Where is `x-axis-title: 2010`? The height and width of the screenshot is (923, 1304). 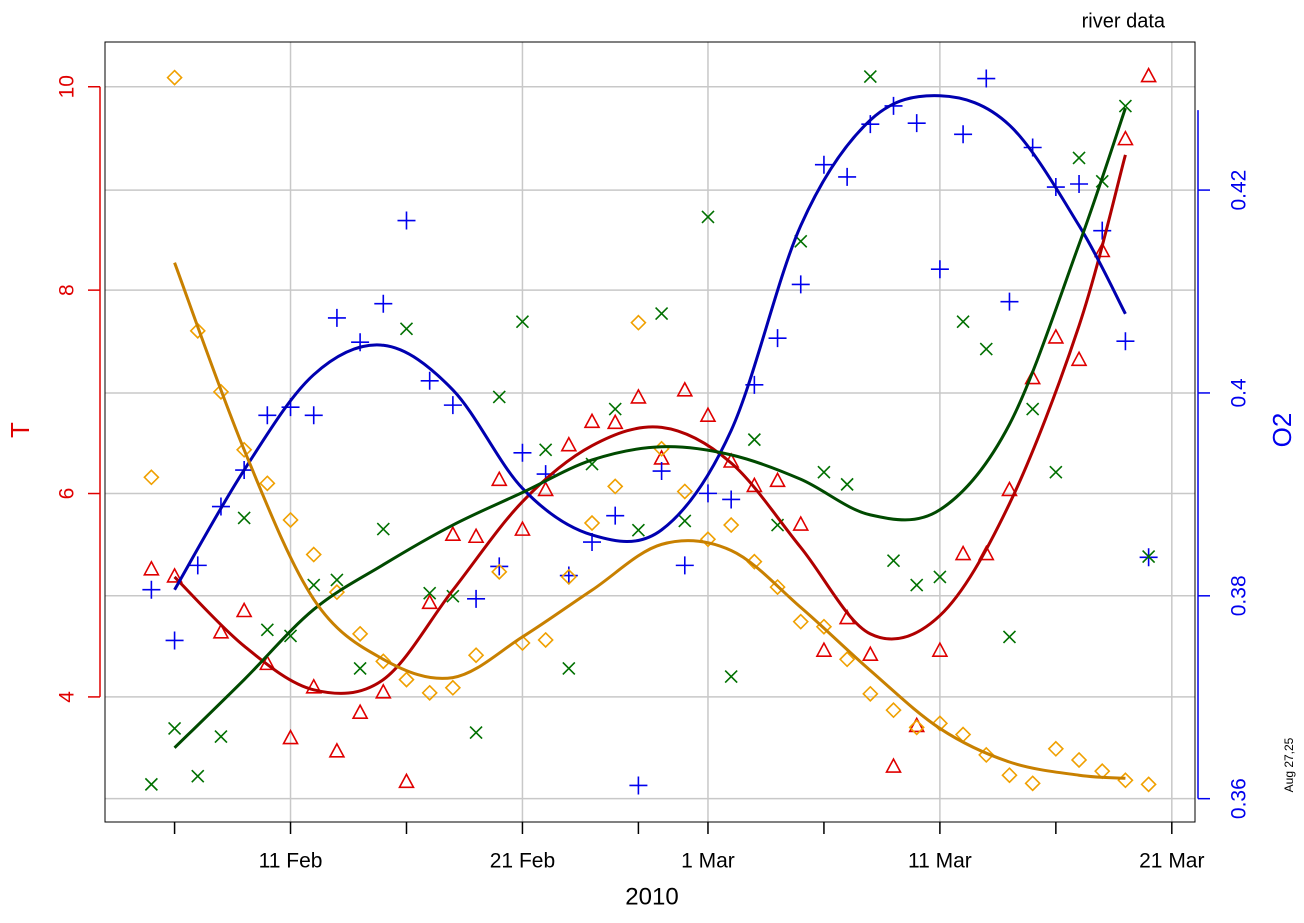 x-axis-title: 2010 is located at coordinates (651, 896).